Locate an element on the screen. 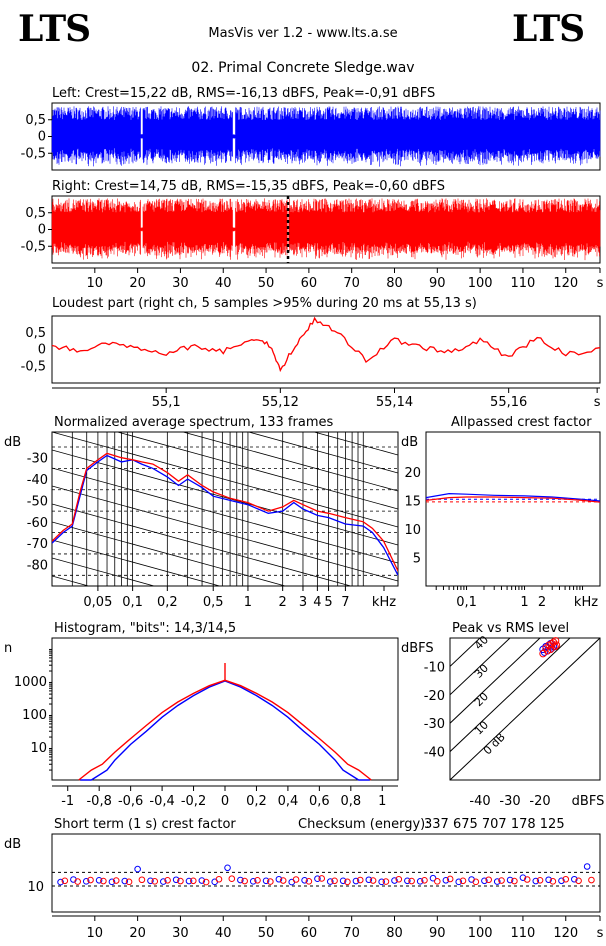  brand-logo-right: LTS is located at coordinates (548, 29).